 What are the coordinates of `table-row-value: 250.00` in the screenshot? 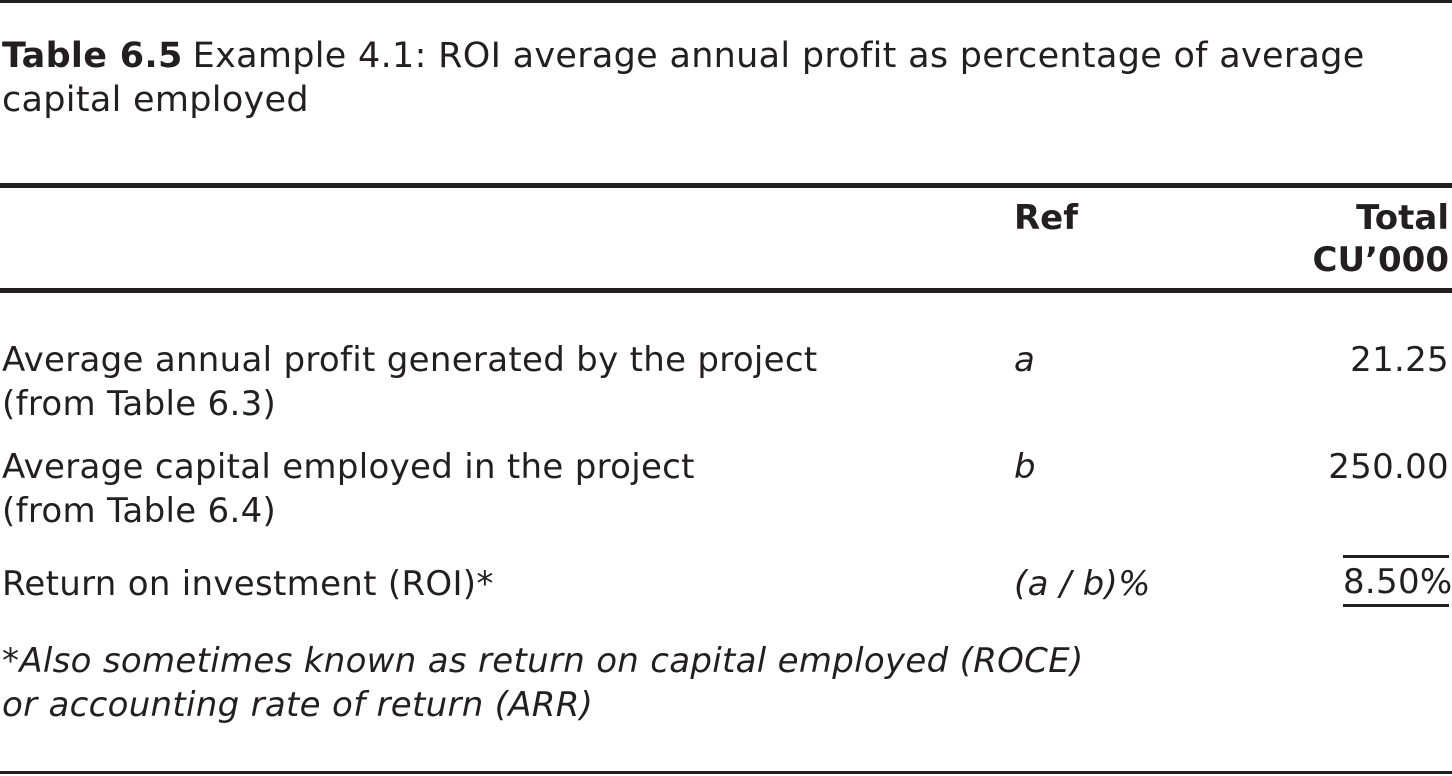 It's located at (1388, 467).